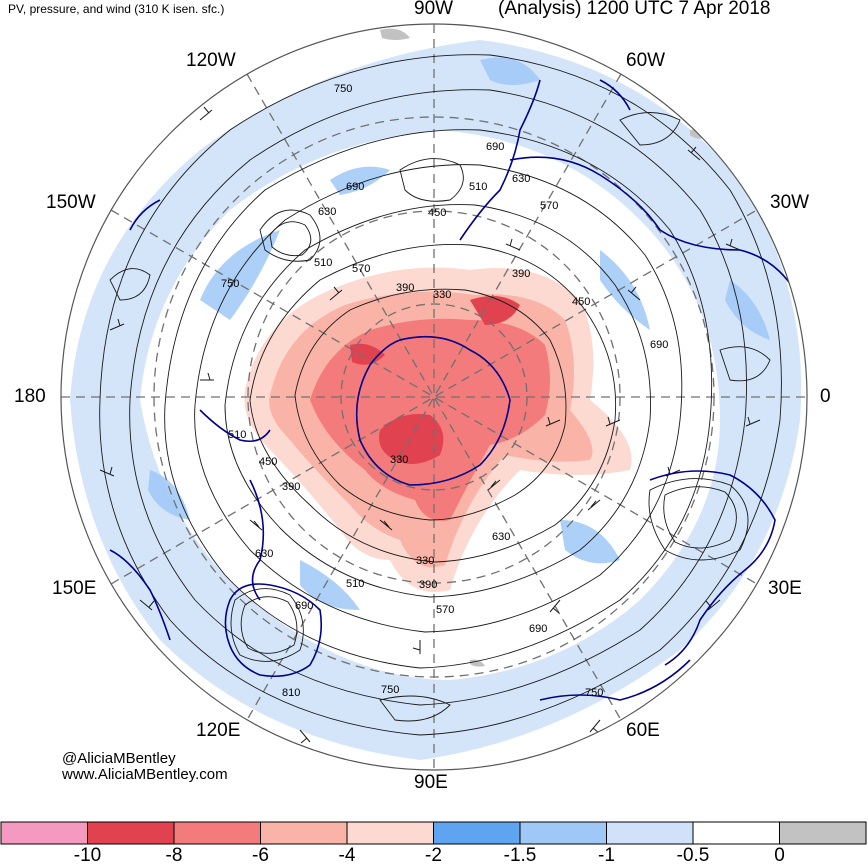  What do you see at coordinates (30, 396) in the screenshot?
I see `lon-label-180: 180` at bounding box center [30, 396].